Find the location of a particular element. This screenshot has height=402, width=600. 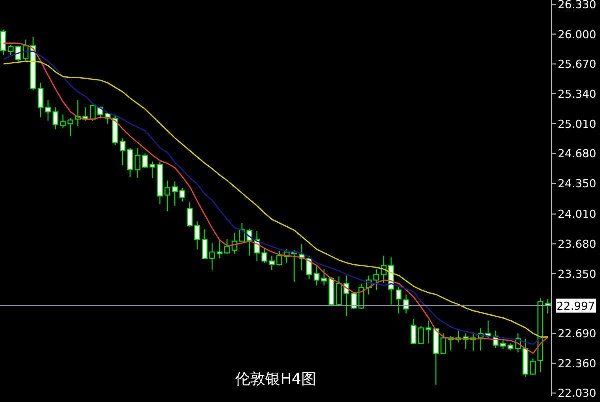

ref-line-label: 22.997 is located at coordinates (576, 306).